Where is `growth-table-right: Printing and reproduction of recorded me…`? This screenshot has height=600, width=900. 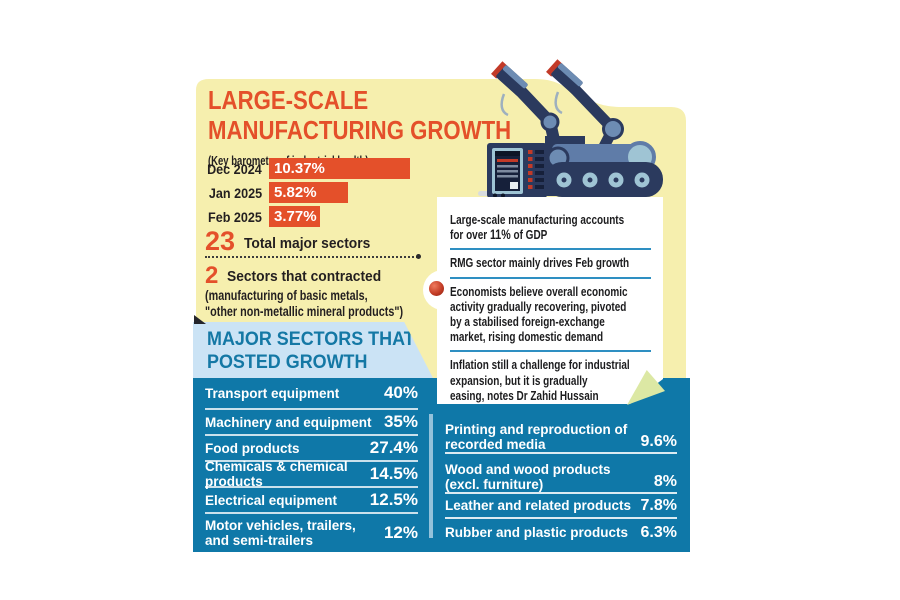
growth-table-right: Printing and reproduction of recorded me… is located at coordinates (561, 477).